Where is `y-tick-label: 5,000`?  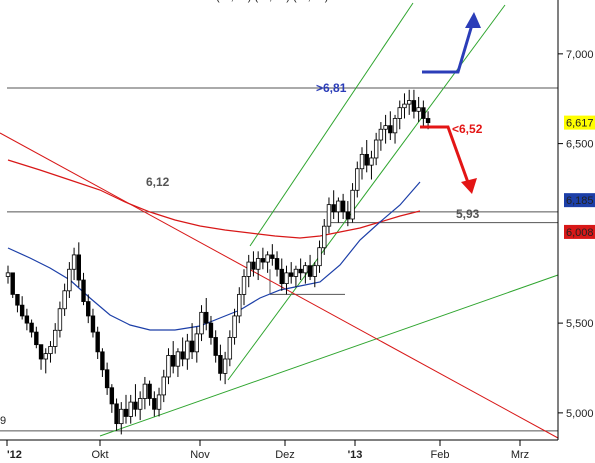
y-tick-label: 5,000 is located at coordinates (580, 414).